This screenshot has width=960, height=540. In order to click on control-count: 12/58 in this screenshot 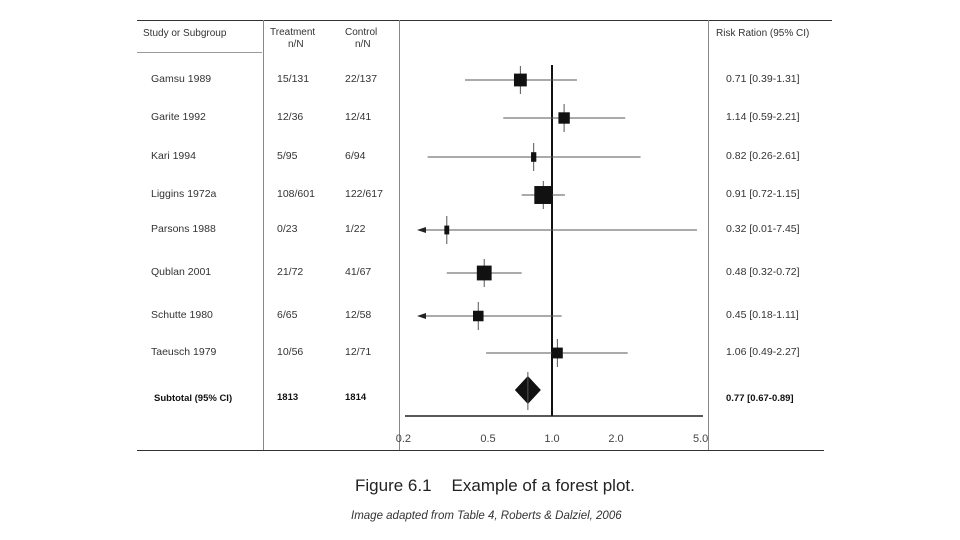, I will do `click(358, 315)`.